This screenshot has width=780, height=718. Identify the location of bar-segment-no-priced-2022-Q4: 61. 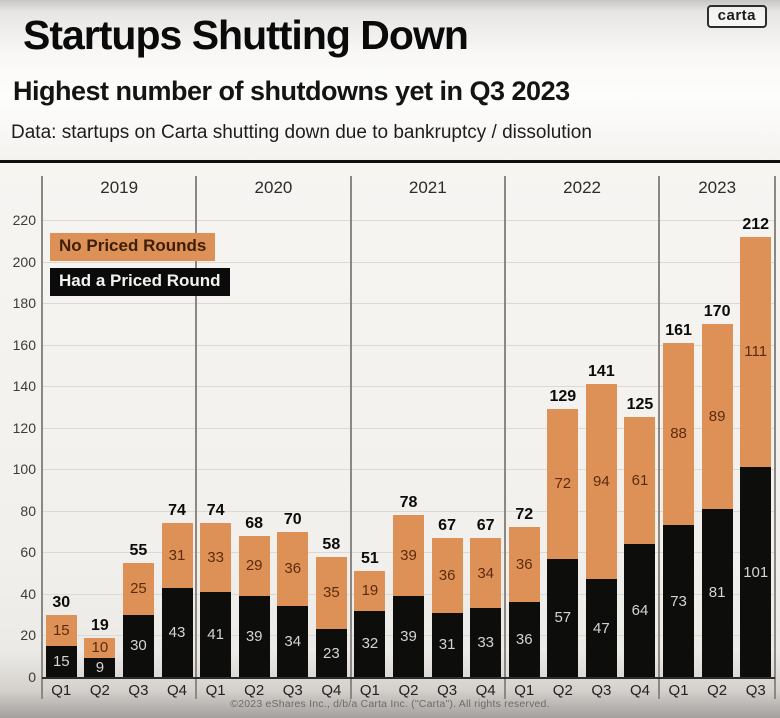
(640, 481).